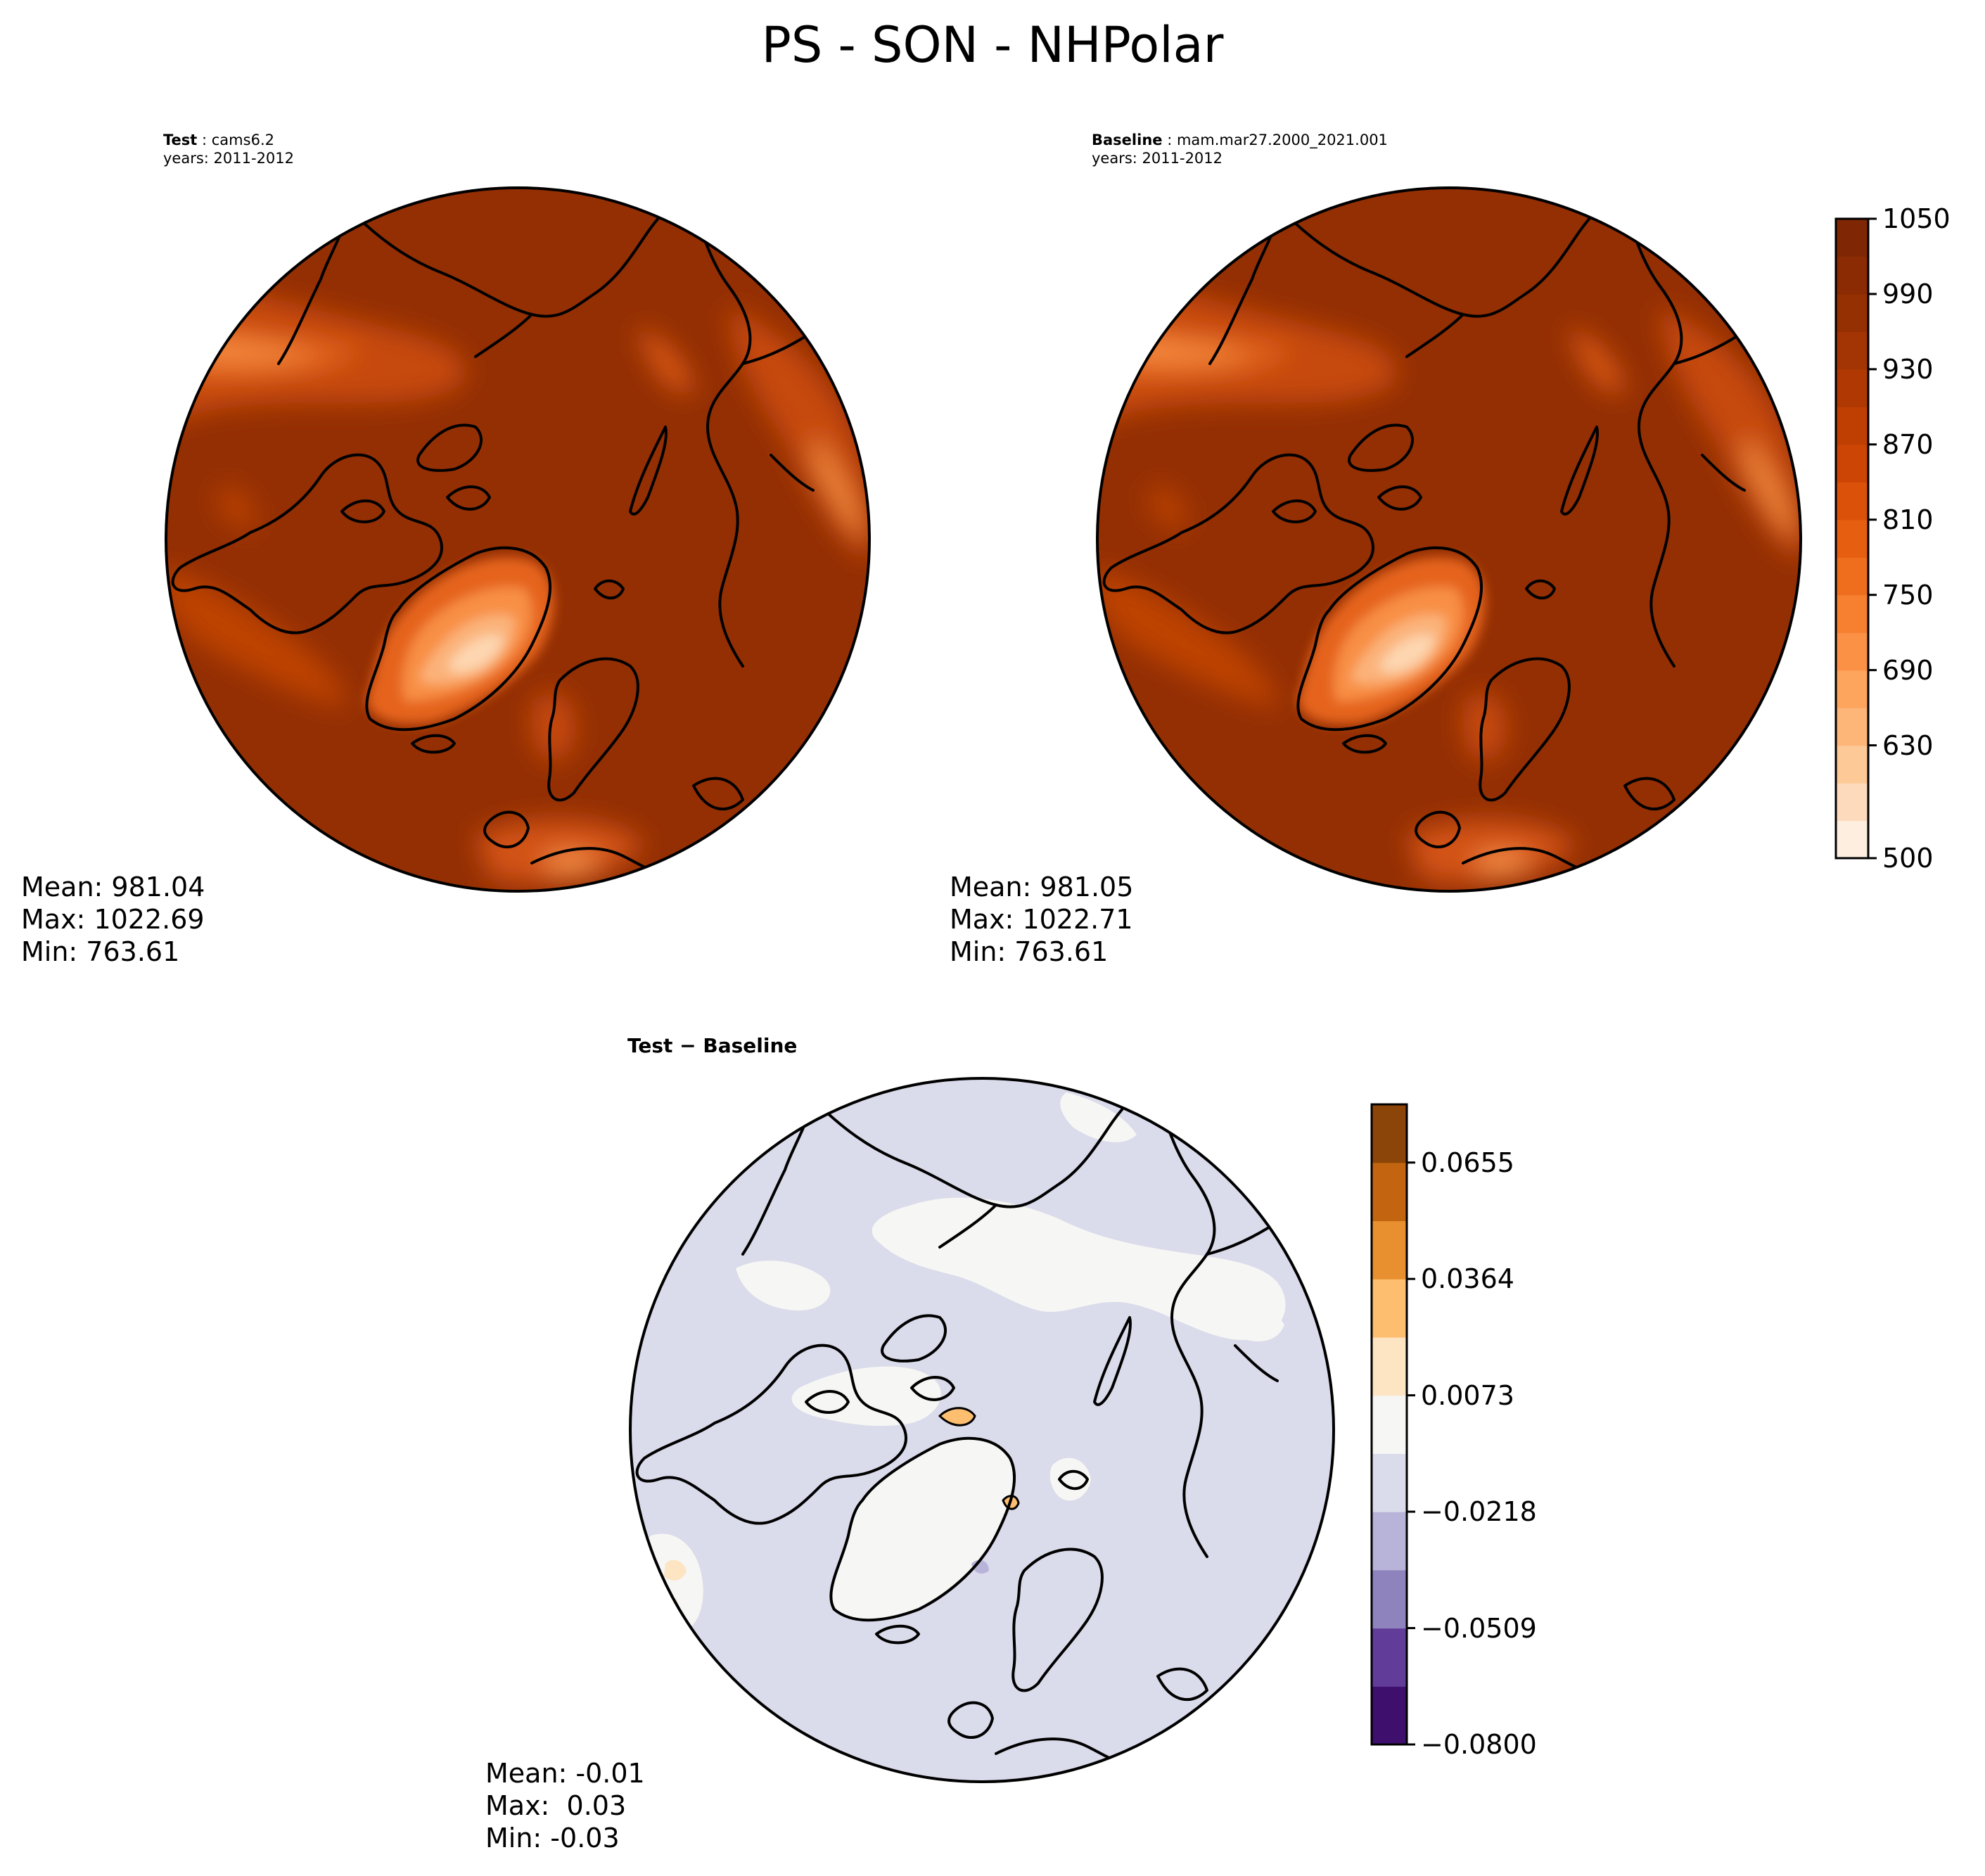 Image resolution: width=1985 pixels, height=1876 pixels. Describe the element at coordinates (518, 539) in the screenshot. I see `test-map` at that location.